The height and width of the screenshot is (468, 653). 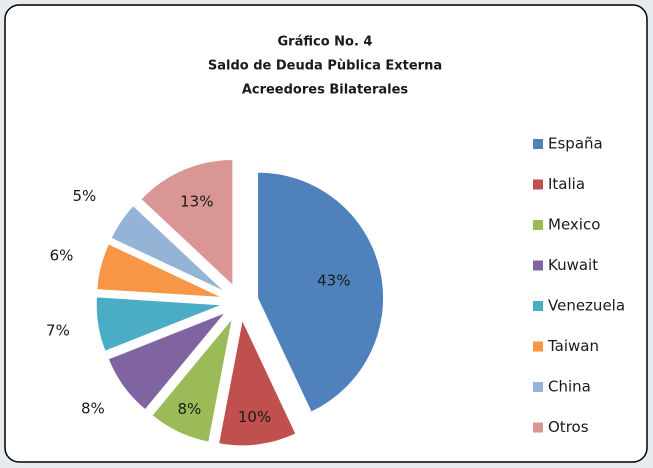 What do you see at coordinates (568, 427) in the screenshot?
I see `legend-label: Otros` at bounding box center [568, 427].